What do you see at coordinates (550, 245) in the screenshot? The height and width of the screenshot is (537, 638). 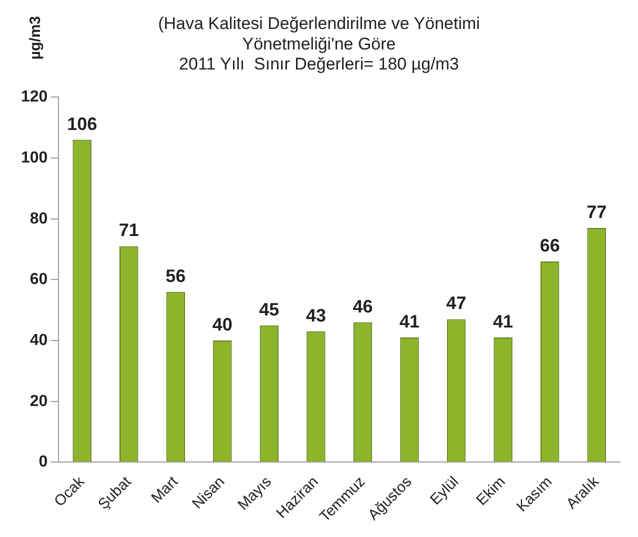 I see `data-label: 66` at bounding box center [550, 245].